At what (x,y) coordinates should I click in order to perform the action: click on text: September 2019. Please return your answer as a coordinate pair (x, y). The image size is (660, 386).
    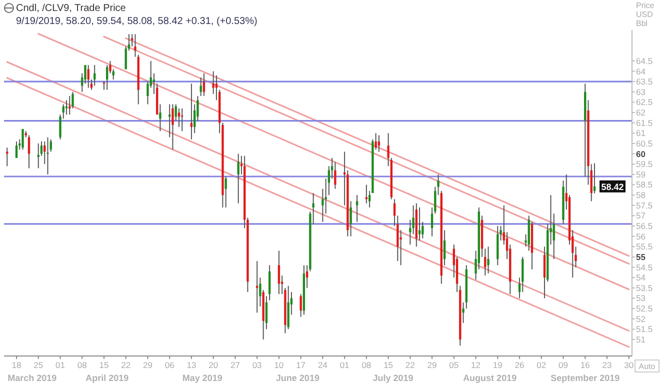
    Looking at the image, I should click on (585, 378).